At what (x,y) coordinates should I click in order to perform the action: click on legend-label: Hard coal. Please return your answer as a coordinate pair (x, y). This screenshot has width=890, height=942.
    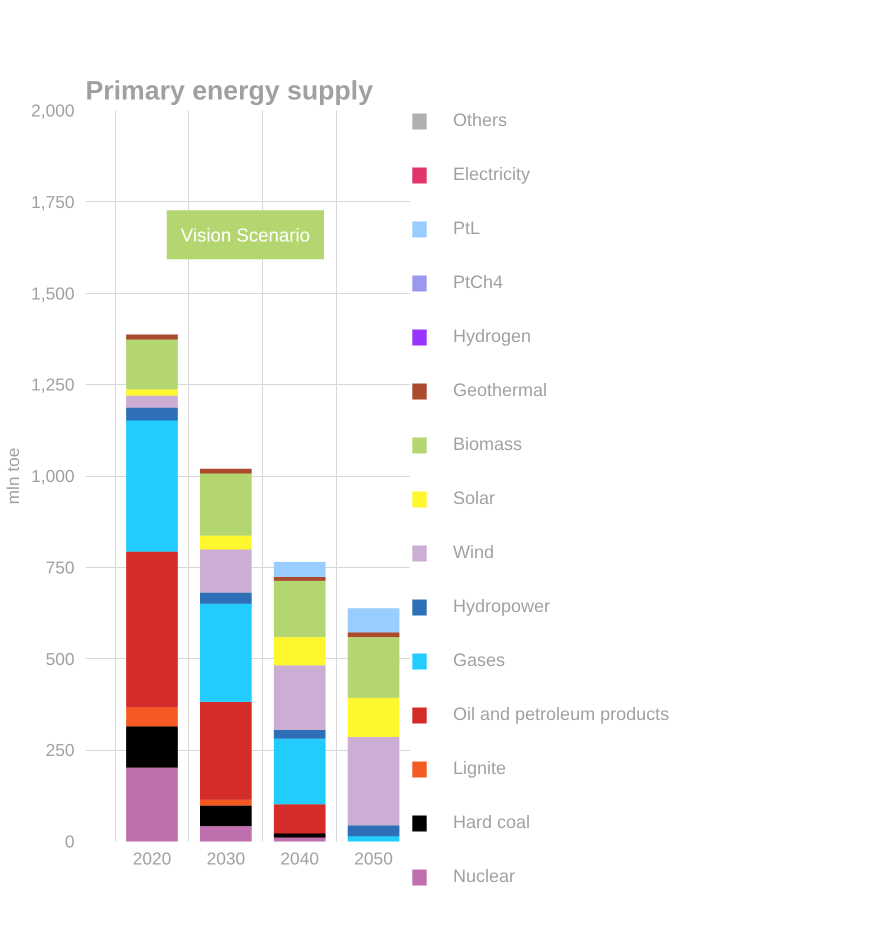
    Looking at the image, I should click on (491, 822).